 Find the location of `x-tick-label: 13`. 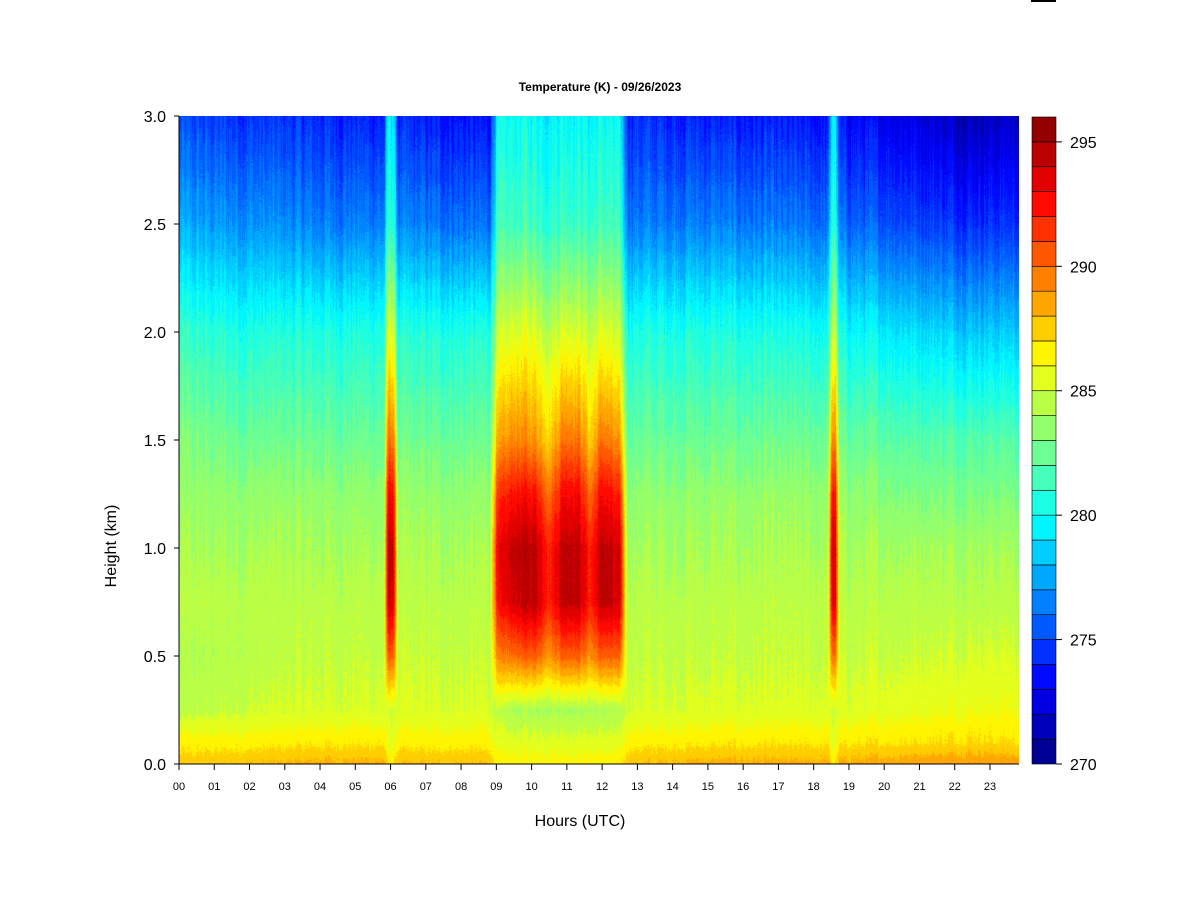

x-tick-label: 13 is located at coordinates (637, 787).